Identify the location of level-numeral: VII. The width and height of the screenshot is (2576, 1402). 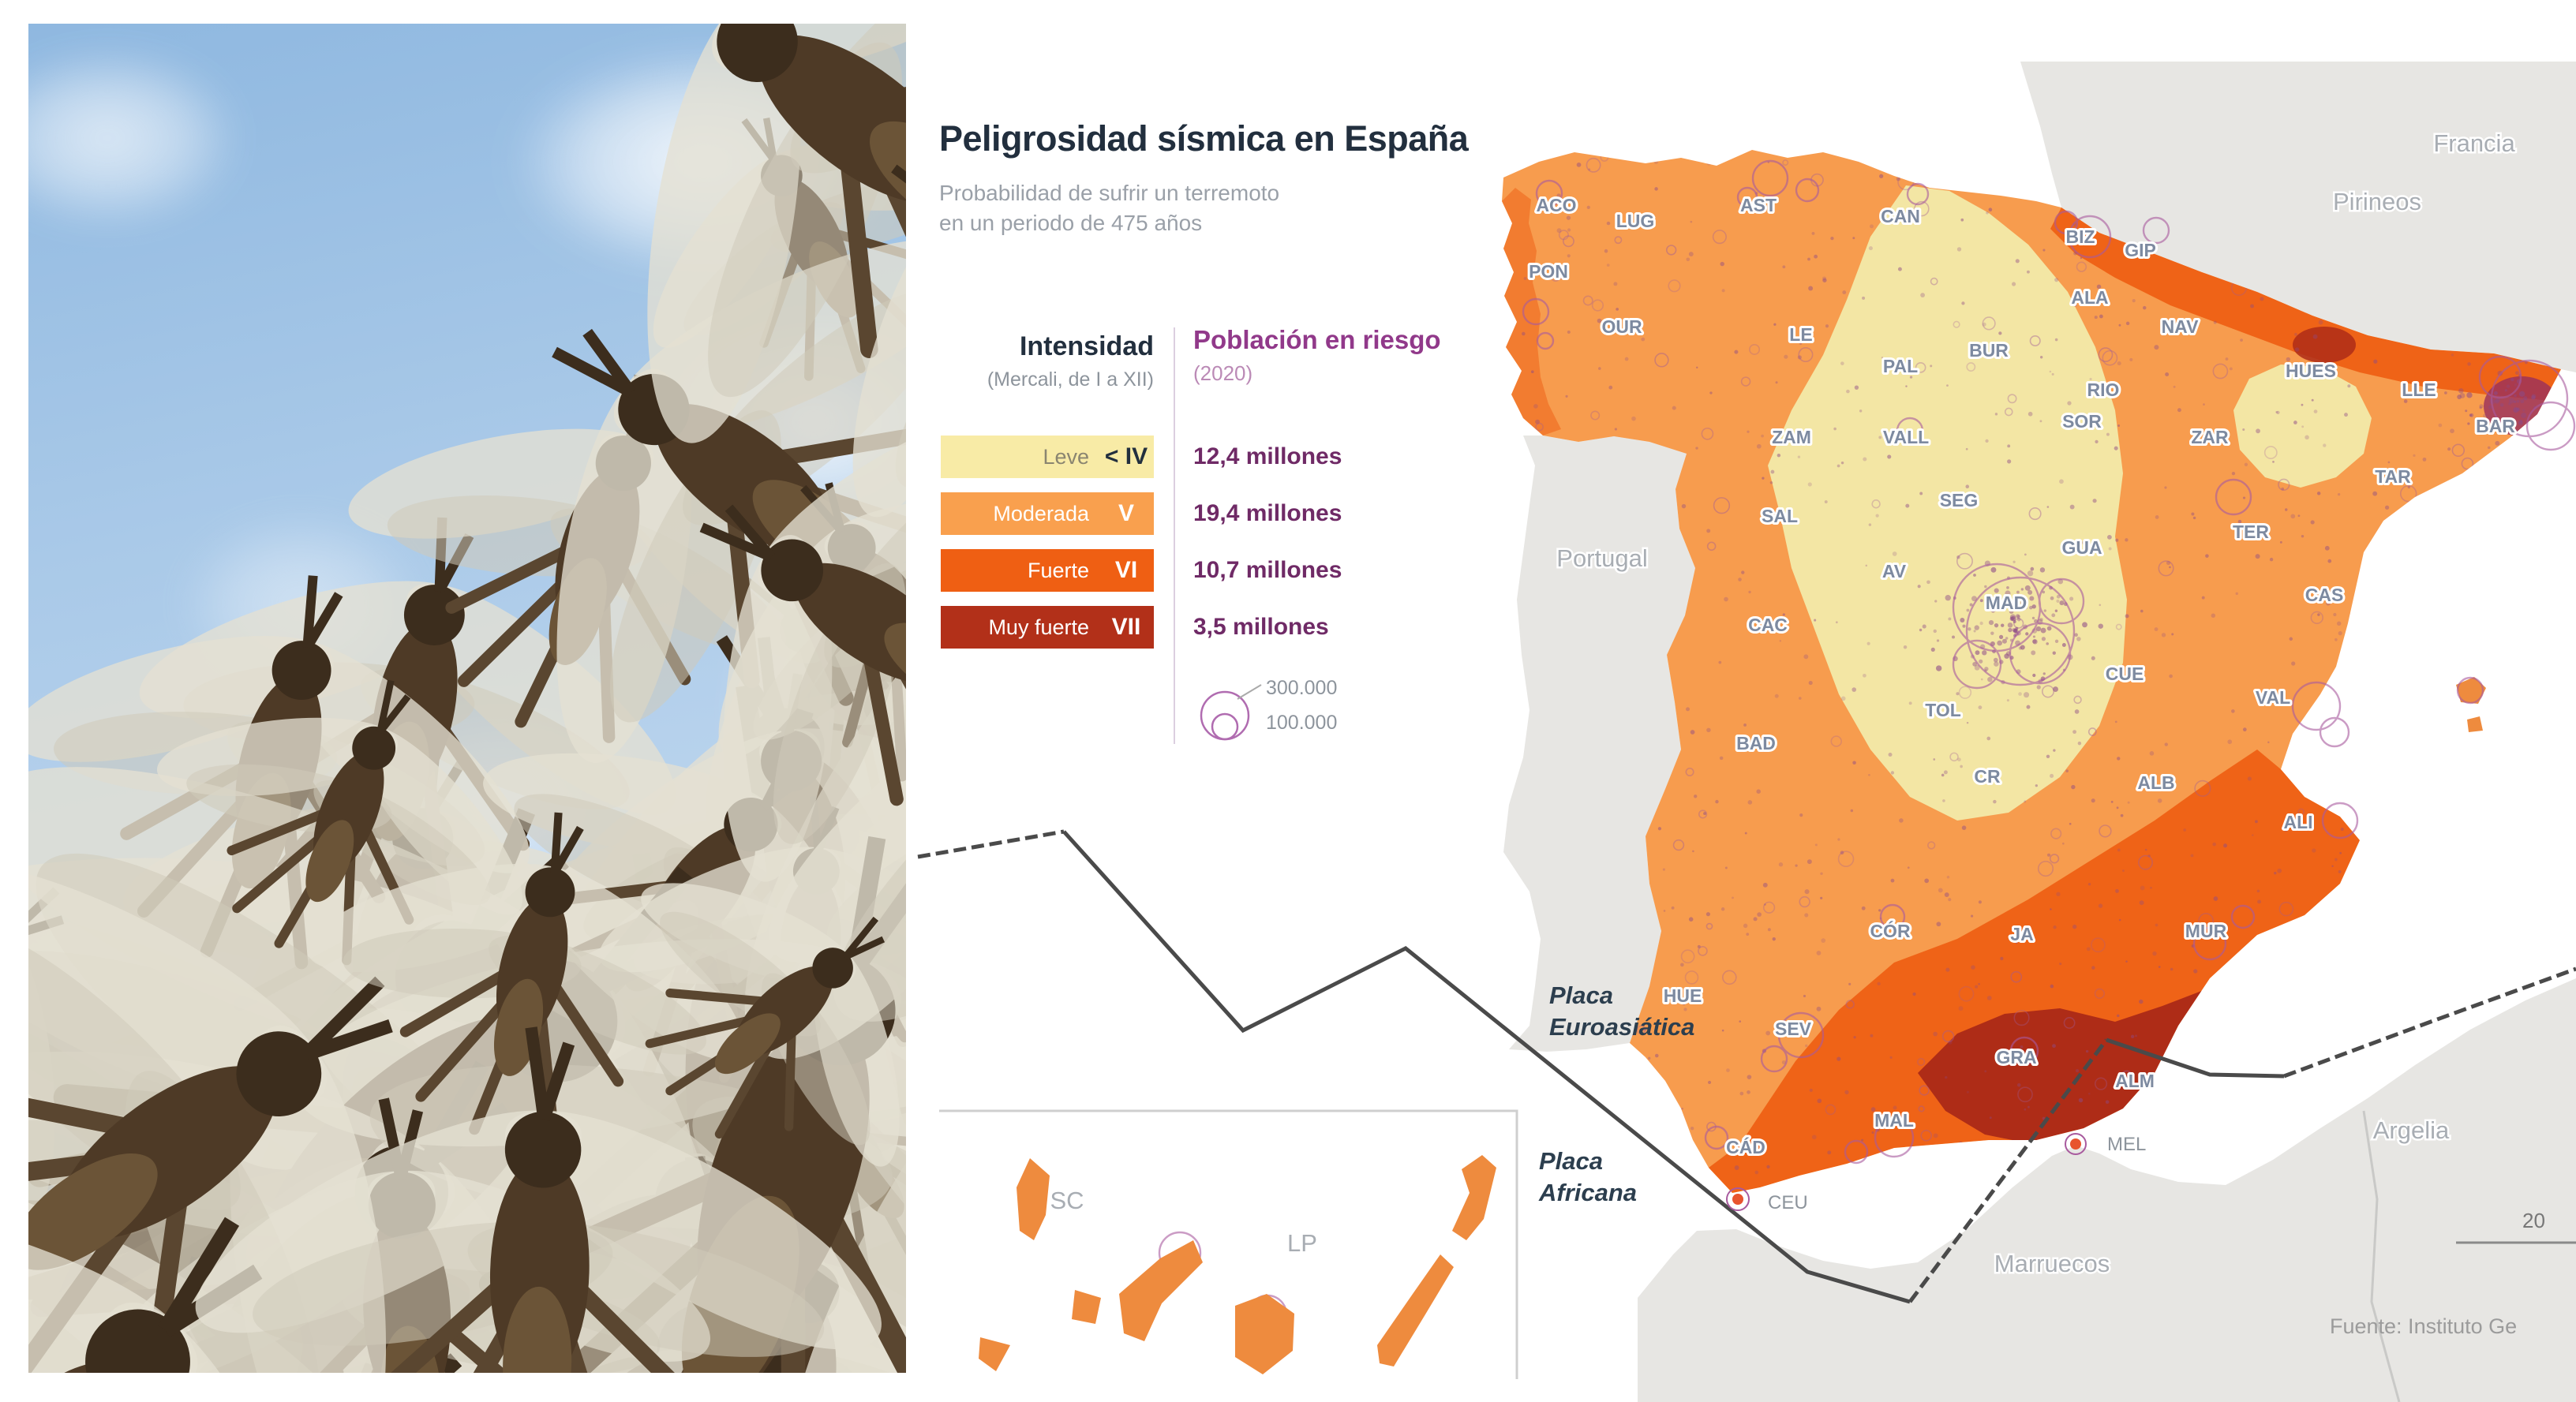
(1126, 627).